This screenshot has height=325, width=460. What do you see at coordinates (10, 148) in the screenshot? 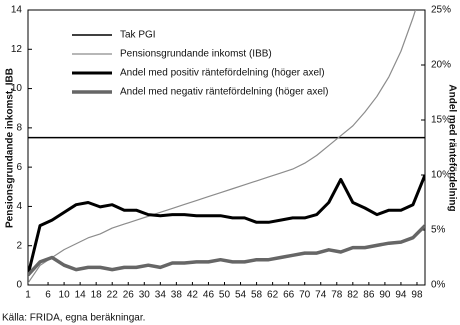
I see `y-axis-label: Pensionsgrundande inkomst, IBB` at bounding box center [10, 148].